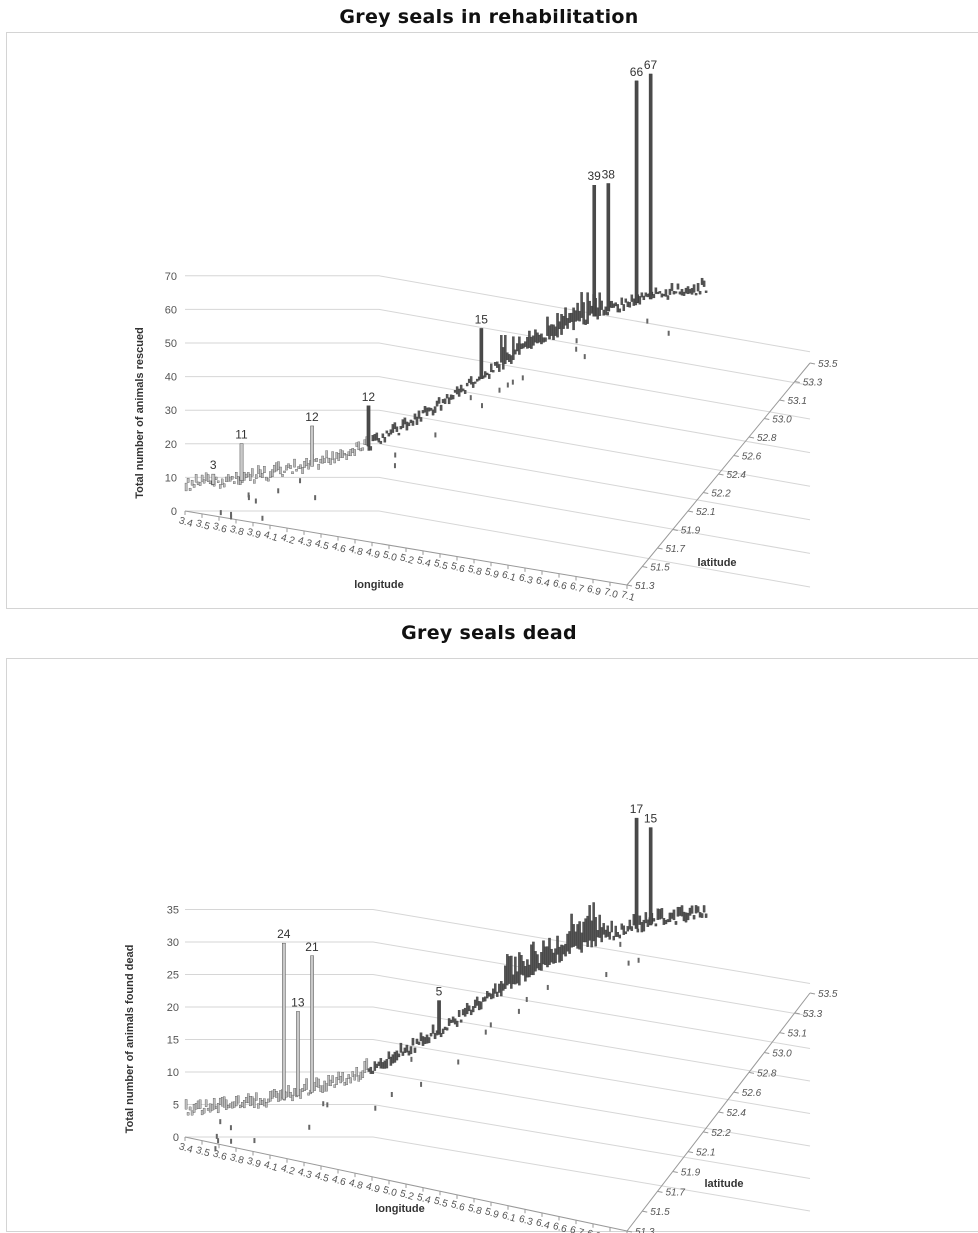 This screenshot has width=978, height=1233. What do you see at coordinates (173, 1041) in the screenshot?
I see `z-tick-label: 15` at bounding box center [173, 1041].